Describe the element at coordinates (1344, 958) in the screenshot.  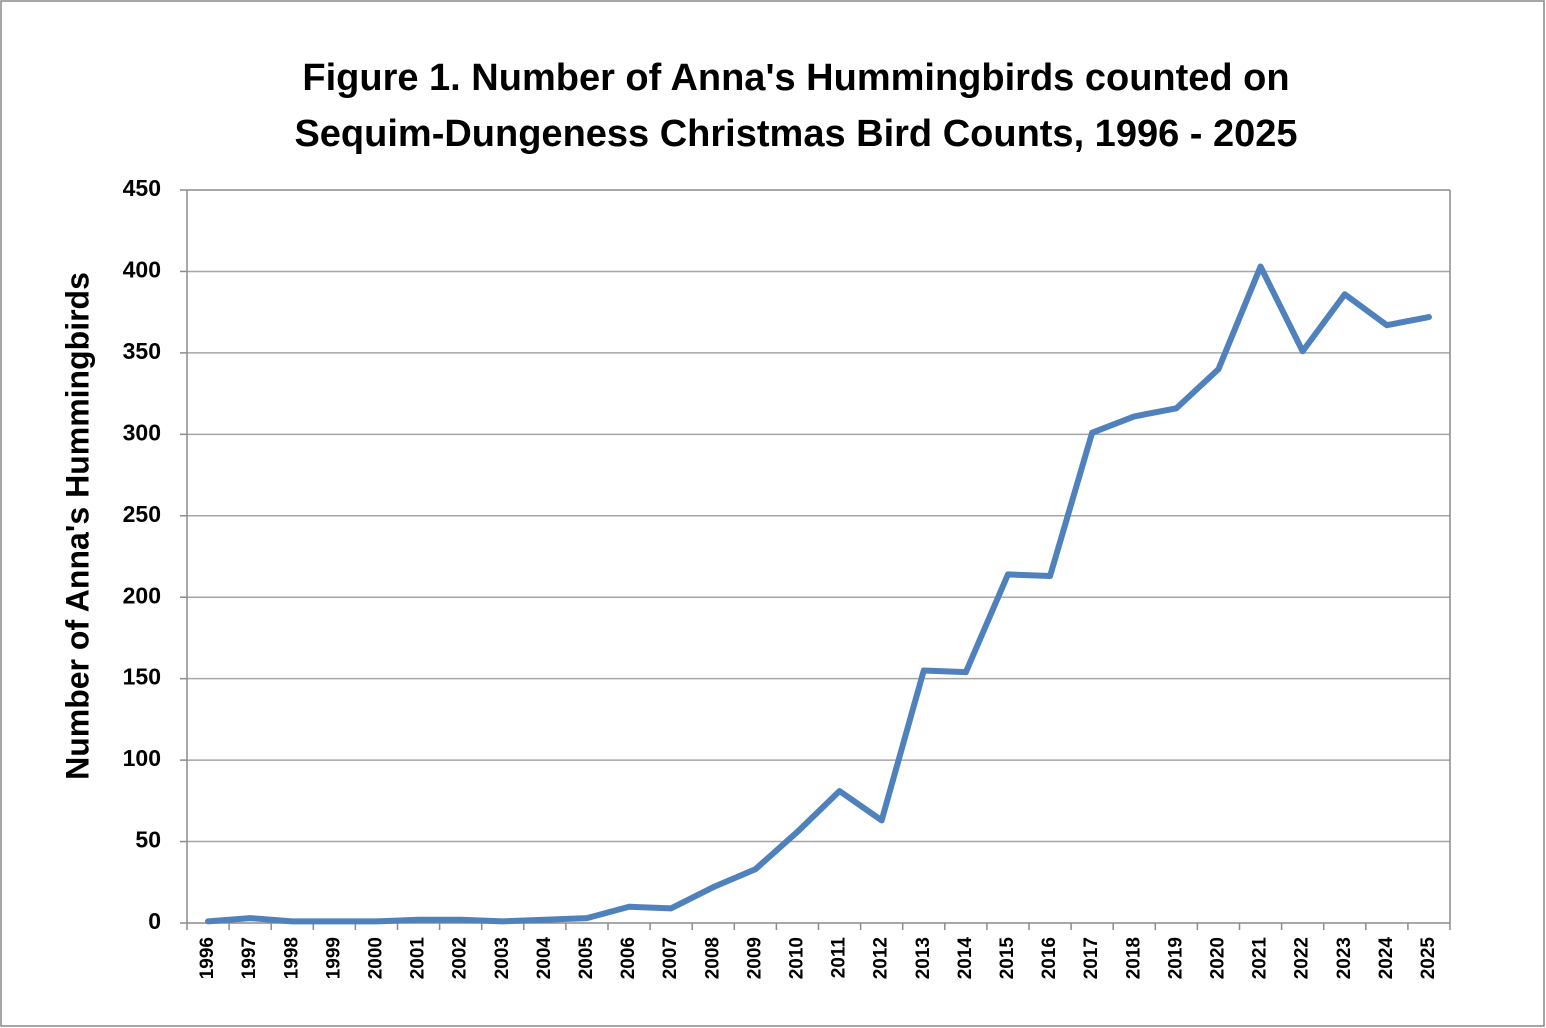
I see `x-tick-label: 2023` at that location.